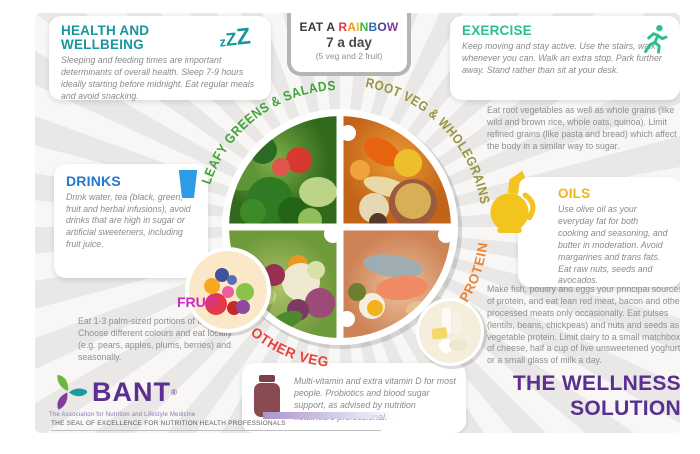 The image size is (700, 454). I want to click on dairy-circle, so click(451, 333).